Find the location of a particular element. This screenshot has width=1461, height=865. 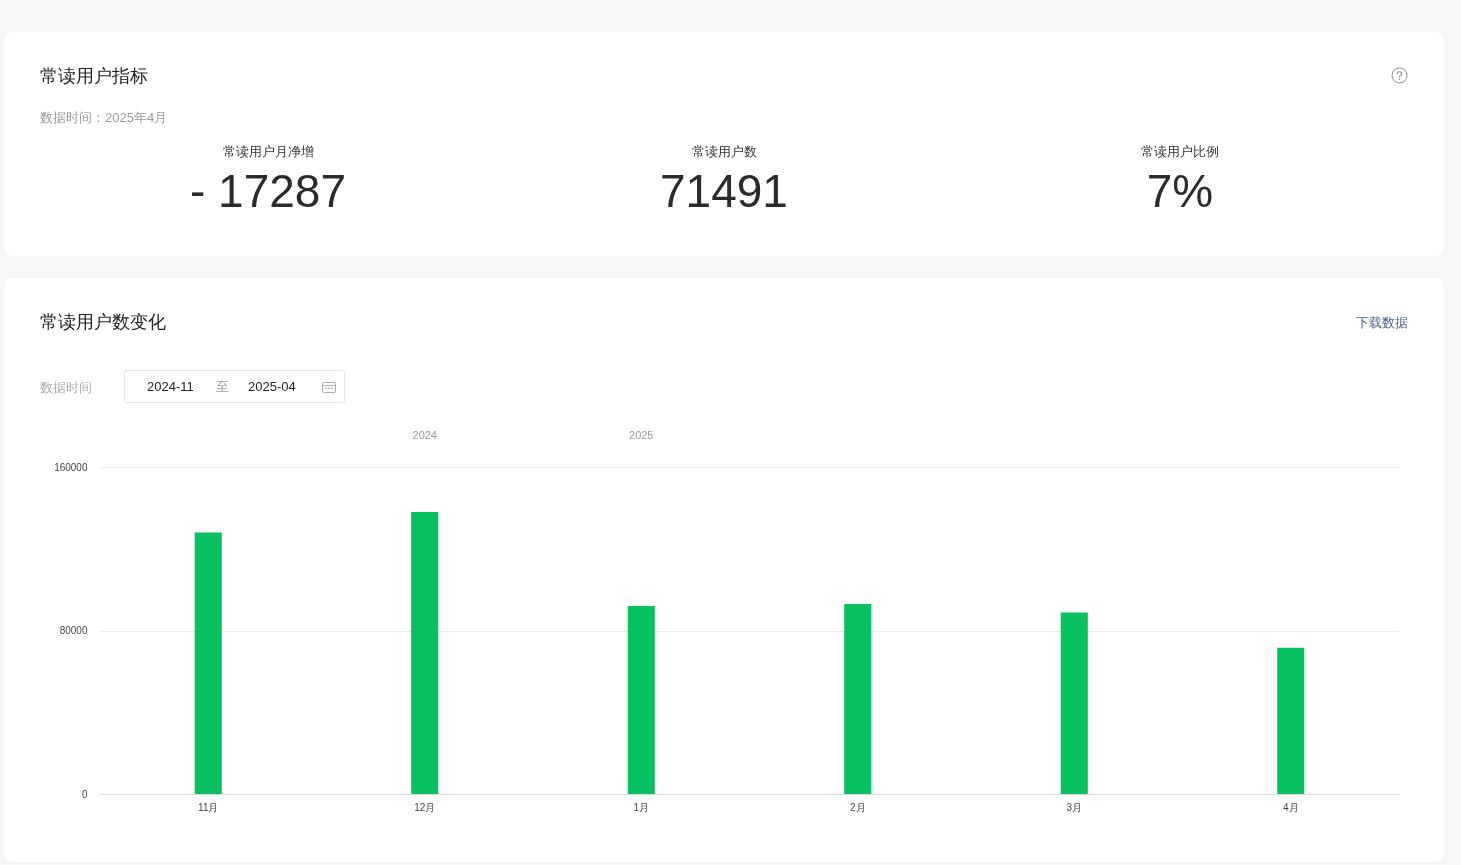

y-tick-label: 80000 is located at coordinates (73, 630).